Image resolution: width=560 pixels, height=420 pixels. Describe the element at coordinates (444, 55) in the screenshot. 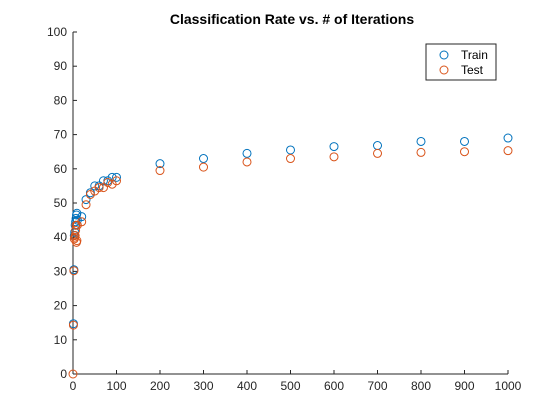

I see `legend-marker-train` at that location.